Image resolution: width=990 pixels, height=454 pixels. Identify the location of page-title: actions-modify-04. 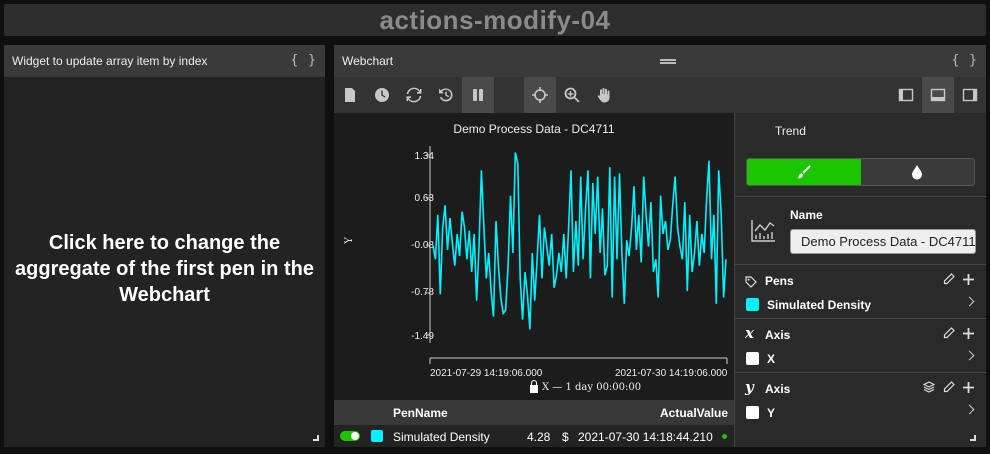
(495, 19).